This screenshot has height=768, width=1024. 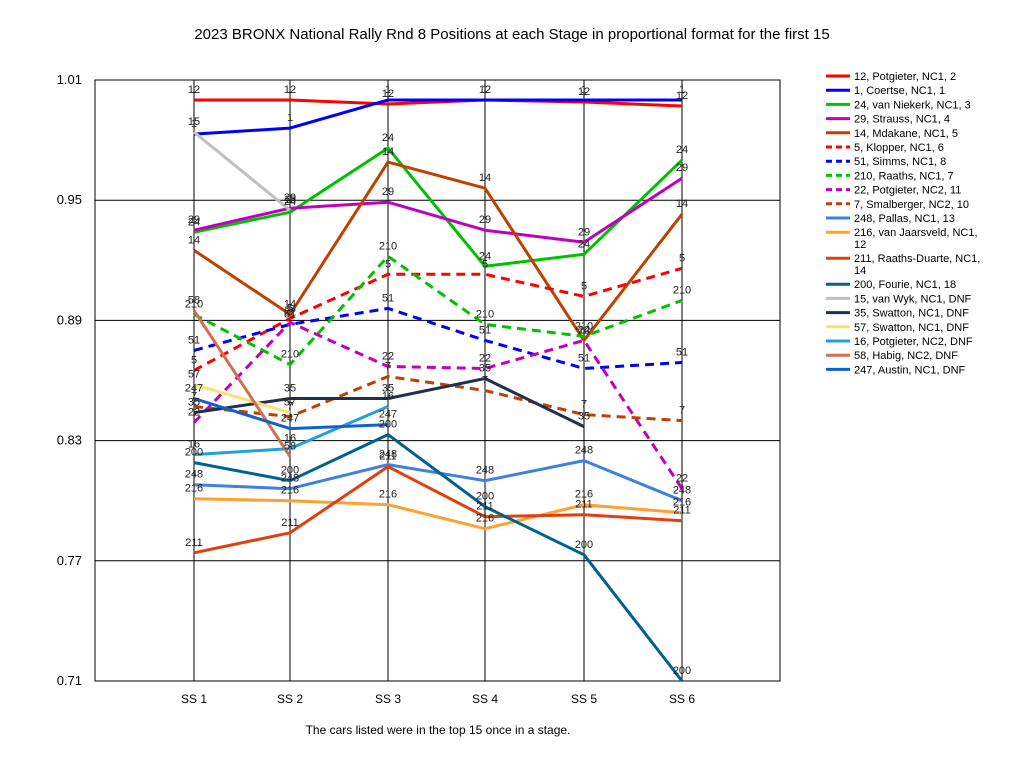 What do you see at coordinates (438, 699) in the screenshot?
I see `x-axis: SS 1 SS 2 SS 3 SS 4 SS 5 SS 6` at bounding box center [438, 699].